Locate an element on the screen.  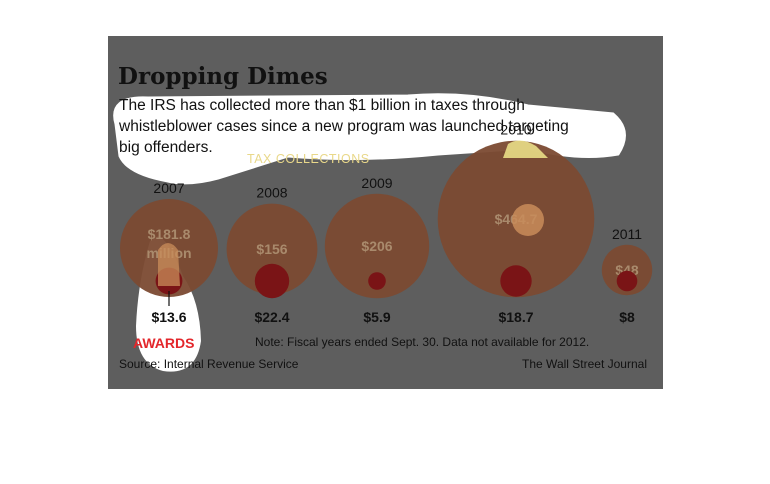
award-value-2007: $13.6 is located at coordinates (168, 317).